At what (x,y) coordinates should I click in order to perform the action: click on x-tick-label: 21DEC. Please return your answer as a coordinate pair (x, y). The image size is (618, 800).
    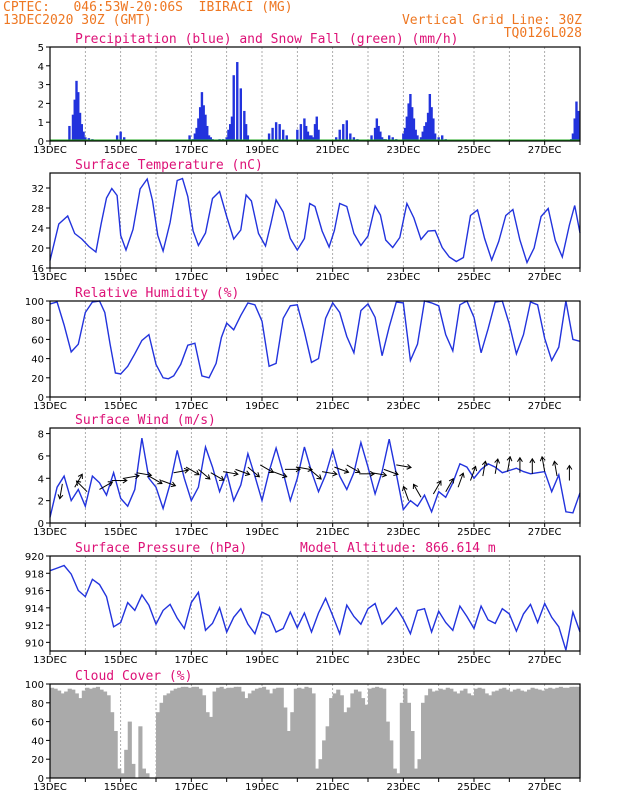
    Looking at the image, I should click on (333, 277).